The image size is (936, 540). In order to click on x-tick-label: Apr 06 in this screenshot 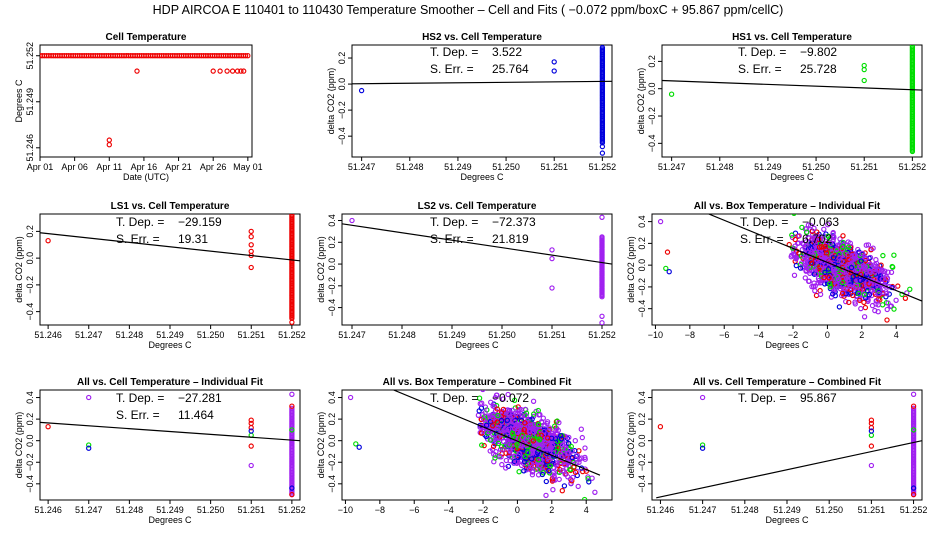, I will do `click(74, 167)`.